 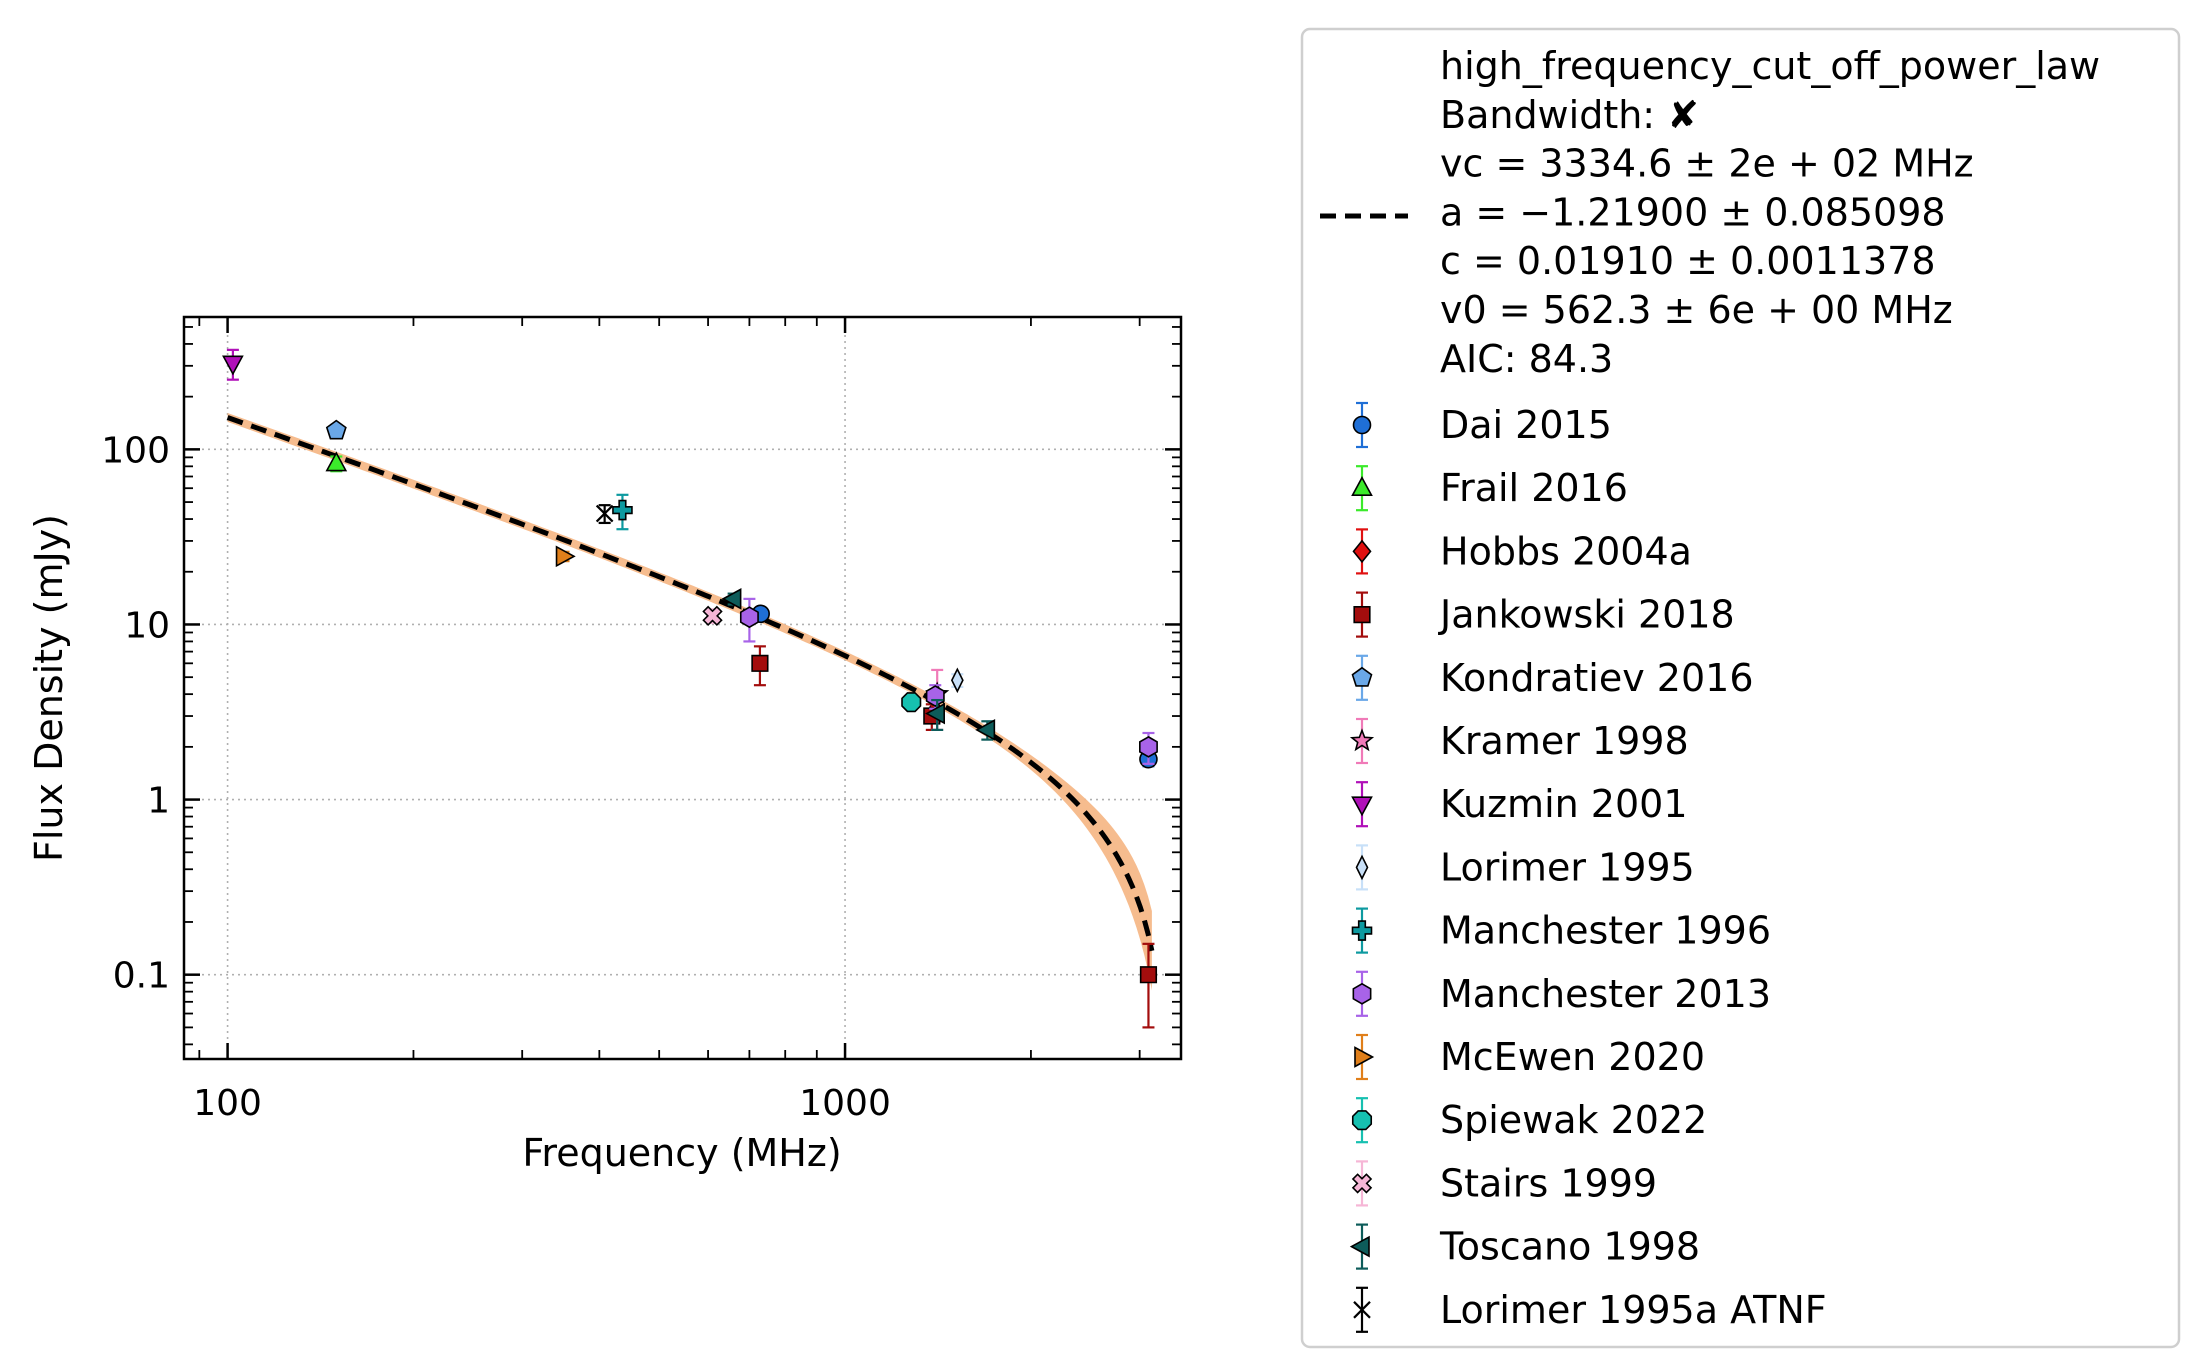 I want to click on legend-fit-text: AIC: 84.3, so click(x=1526, y=359).